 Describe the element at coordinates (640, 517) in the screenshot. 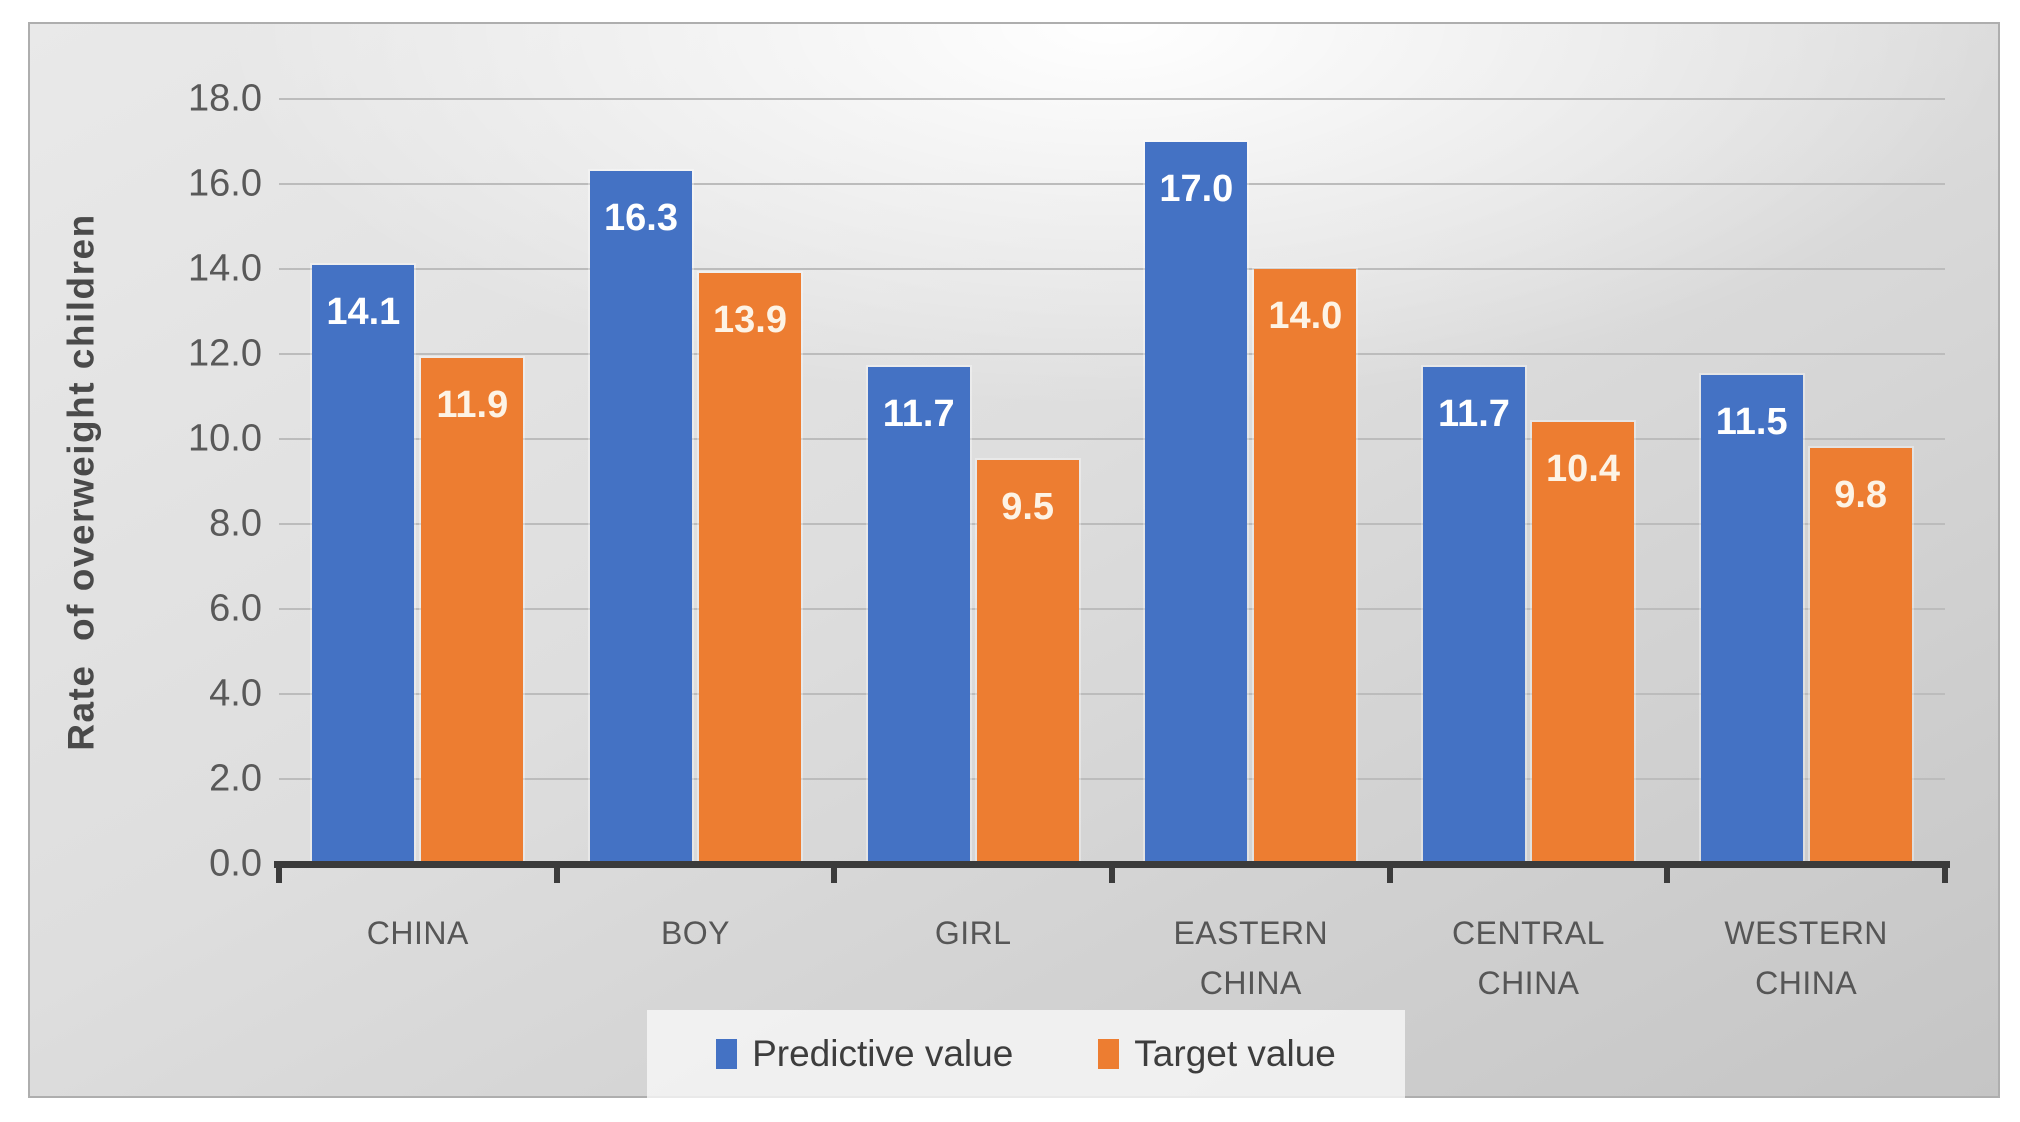

I see `bar-predictive-value-boy: 16.3` at that location.